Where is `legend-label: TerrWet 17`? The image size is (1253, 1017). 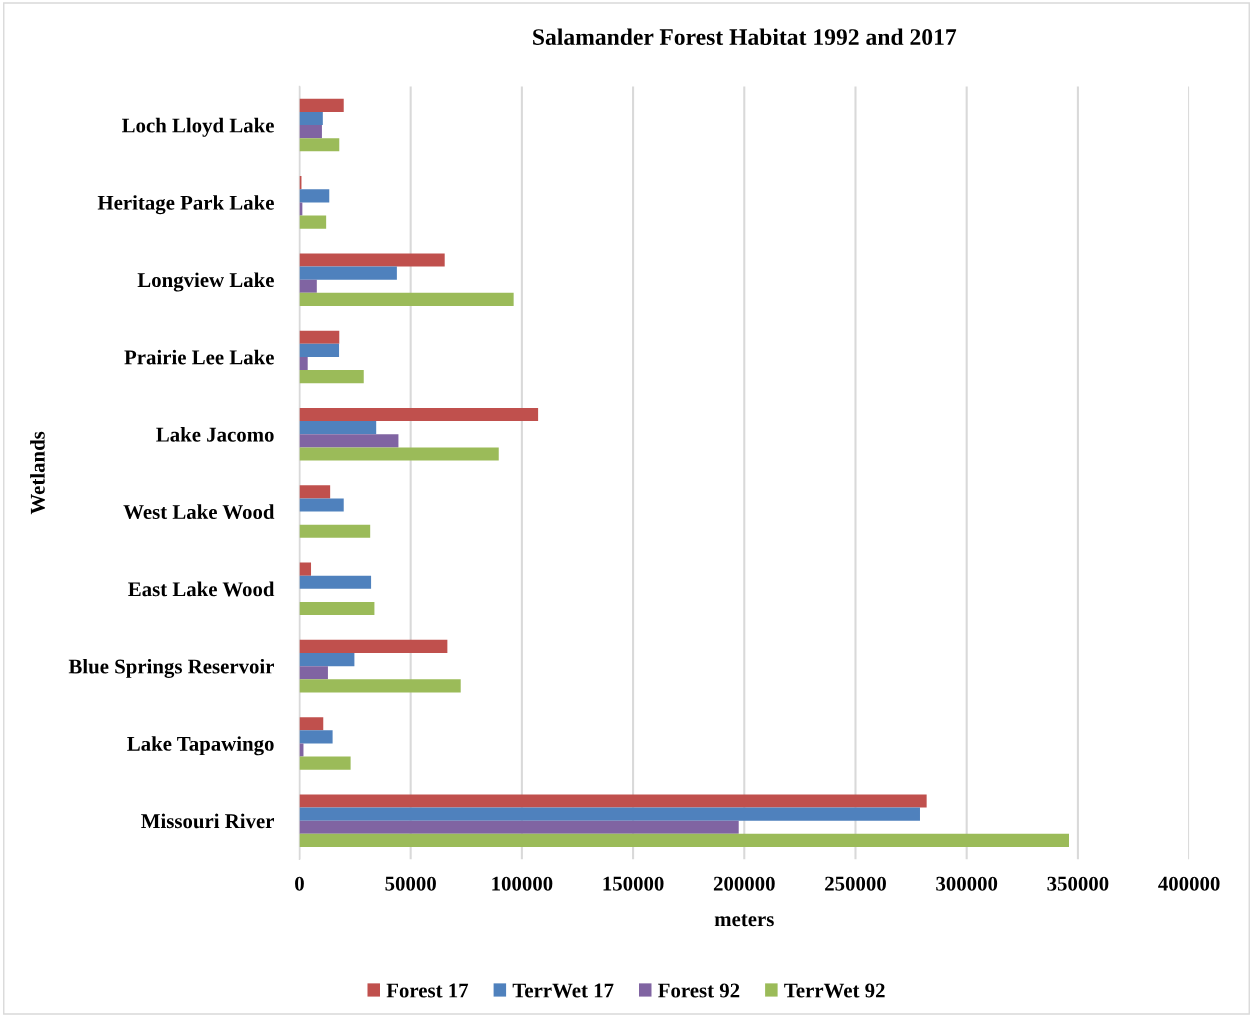 legend-label: TerrWet 17 is located at coordinates (563, 990).